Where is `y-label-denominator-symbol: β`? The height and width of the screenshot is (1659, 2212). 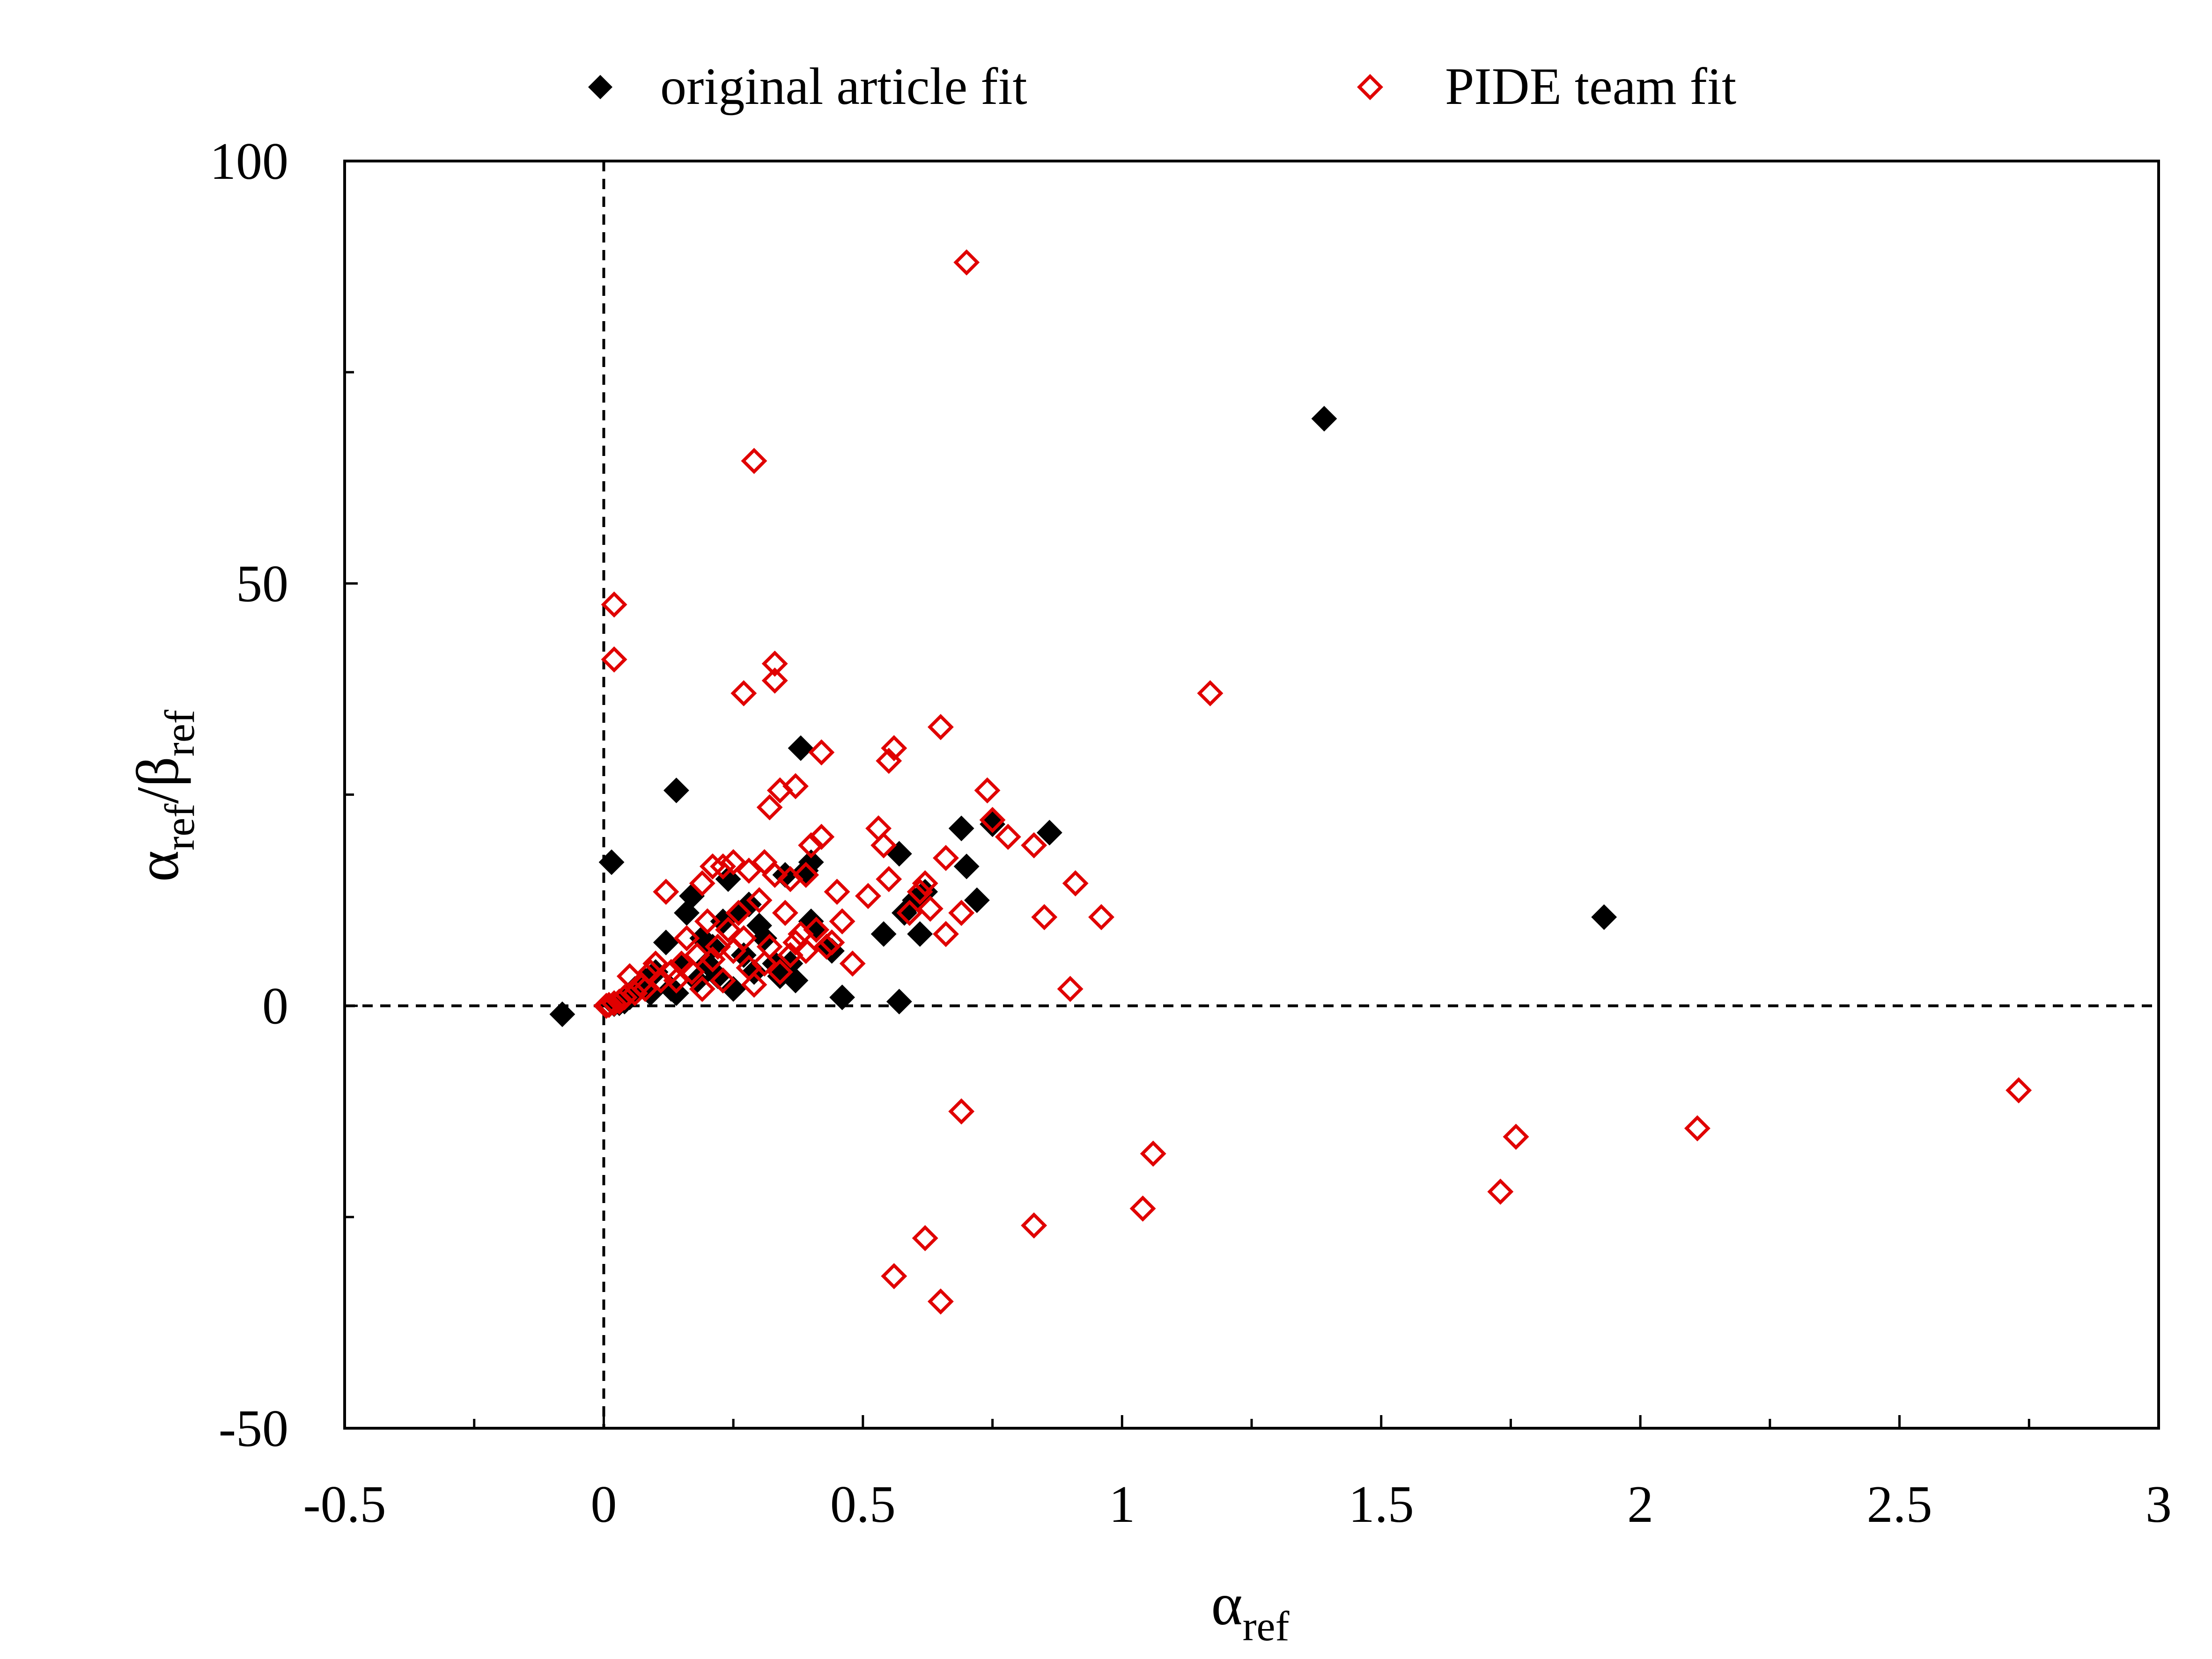 y-label-denominator-symbol: β is located at coordinates (158, 771).